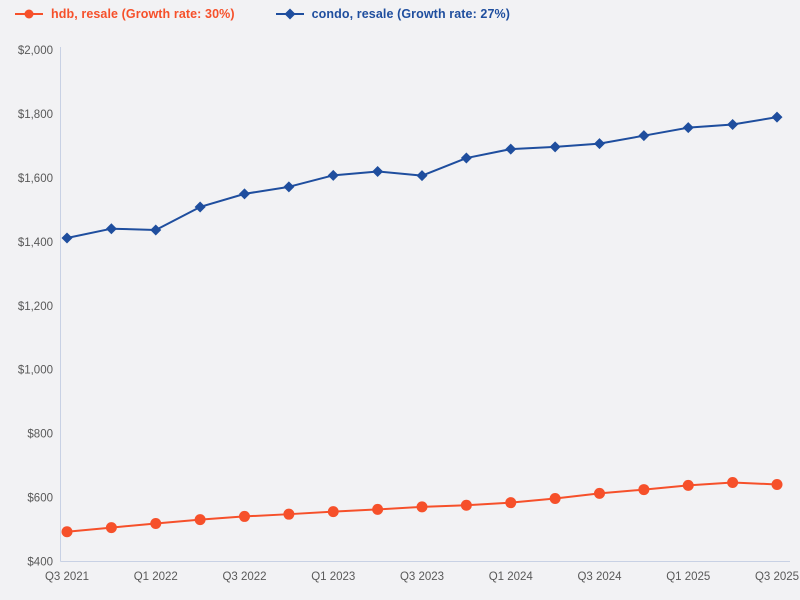  Describe the element at coordinates (35, 243) in the screenshot. I see `svg-text: $1,400` at that location.